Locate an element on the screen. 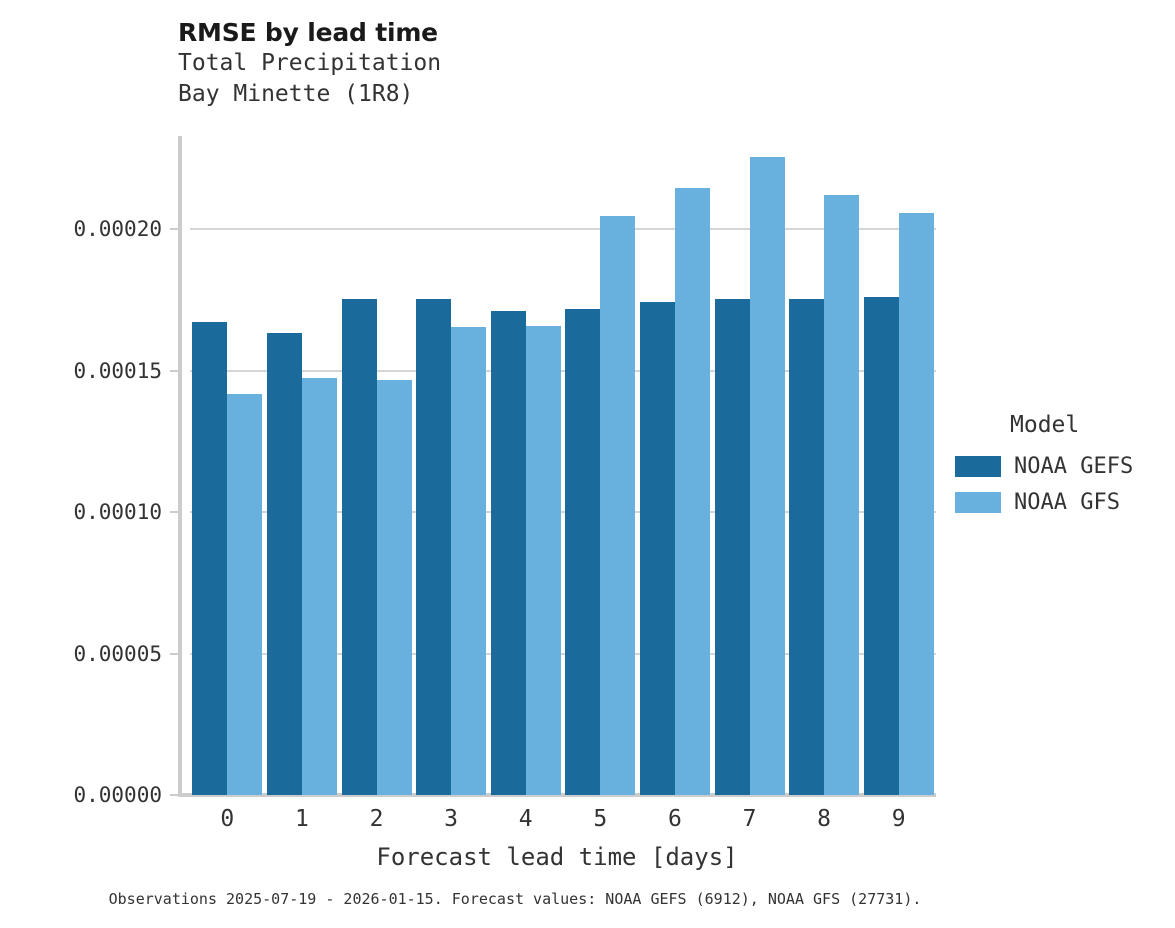 The image size is (1175, 928). y-tick-label: 0.00010 is located at coordinates (117, 512).